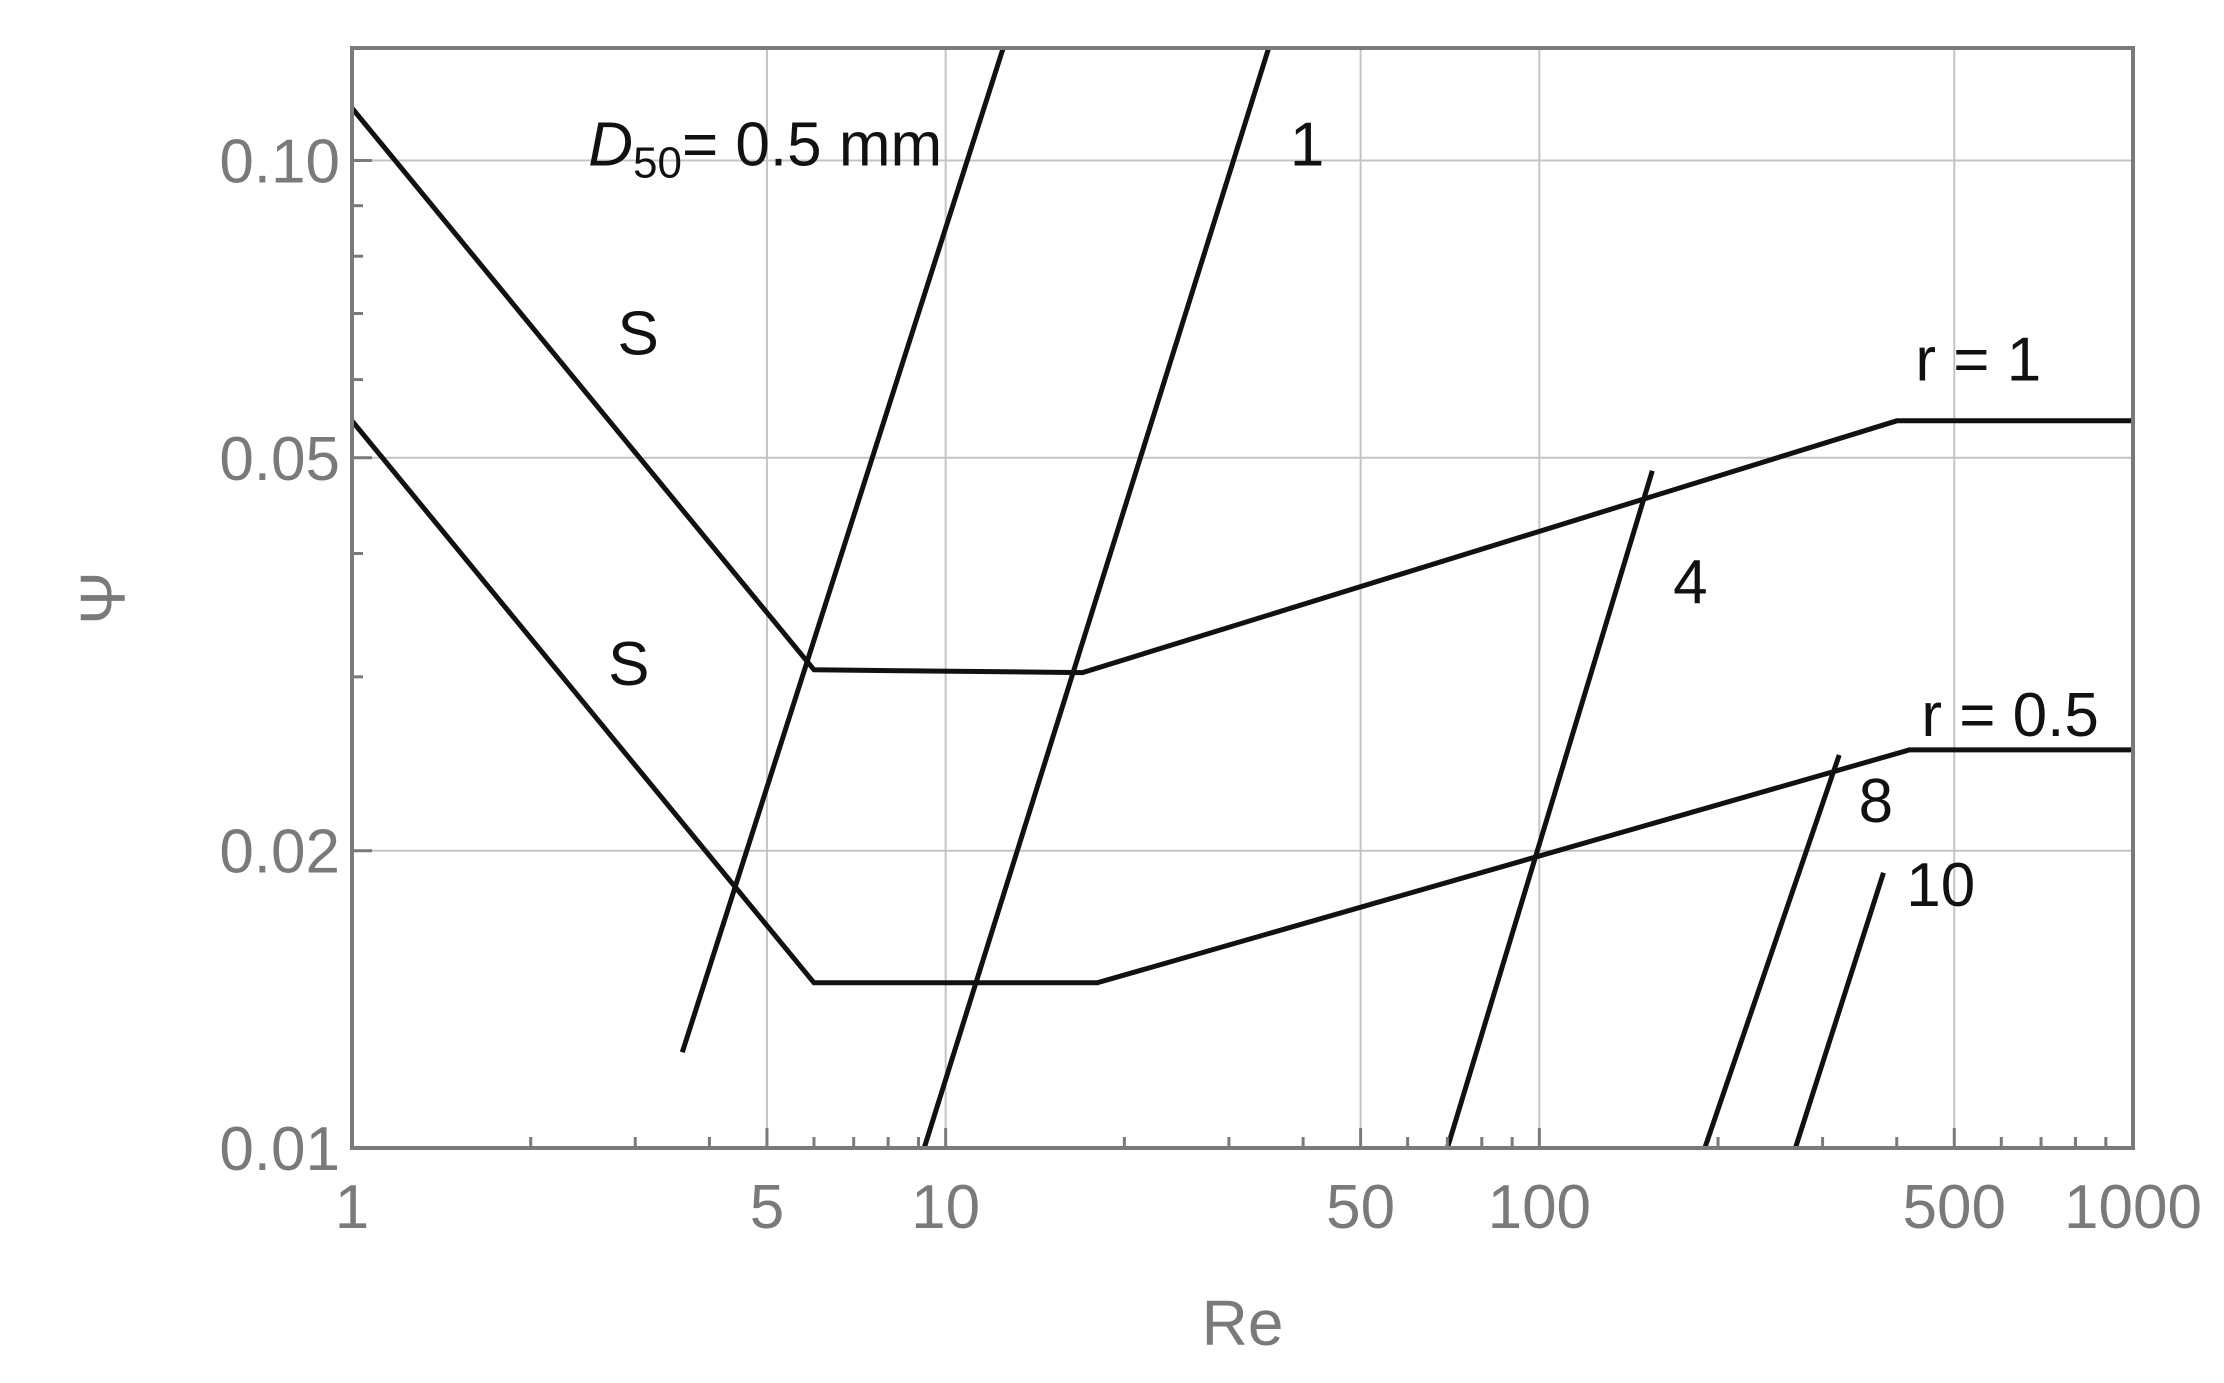  Describe the element at coordinates (767, 1207) in the screenshot. I see `x-tick-label: 5` at that location.